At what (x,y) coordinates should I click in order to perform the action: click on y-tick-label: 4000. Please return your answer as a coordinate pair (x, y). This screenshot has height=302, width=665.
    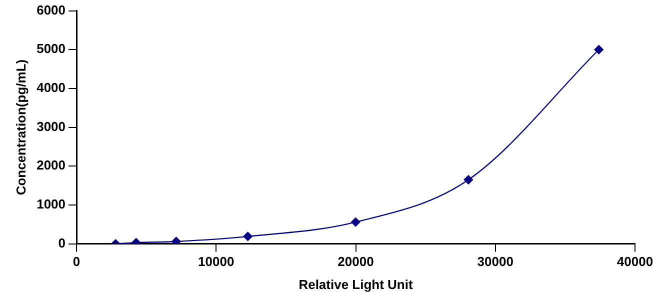
    Looking at the image, I should click on (51, 88).